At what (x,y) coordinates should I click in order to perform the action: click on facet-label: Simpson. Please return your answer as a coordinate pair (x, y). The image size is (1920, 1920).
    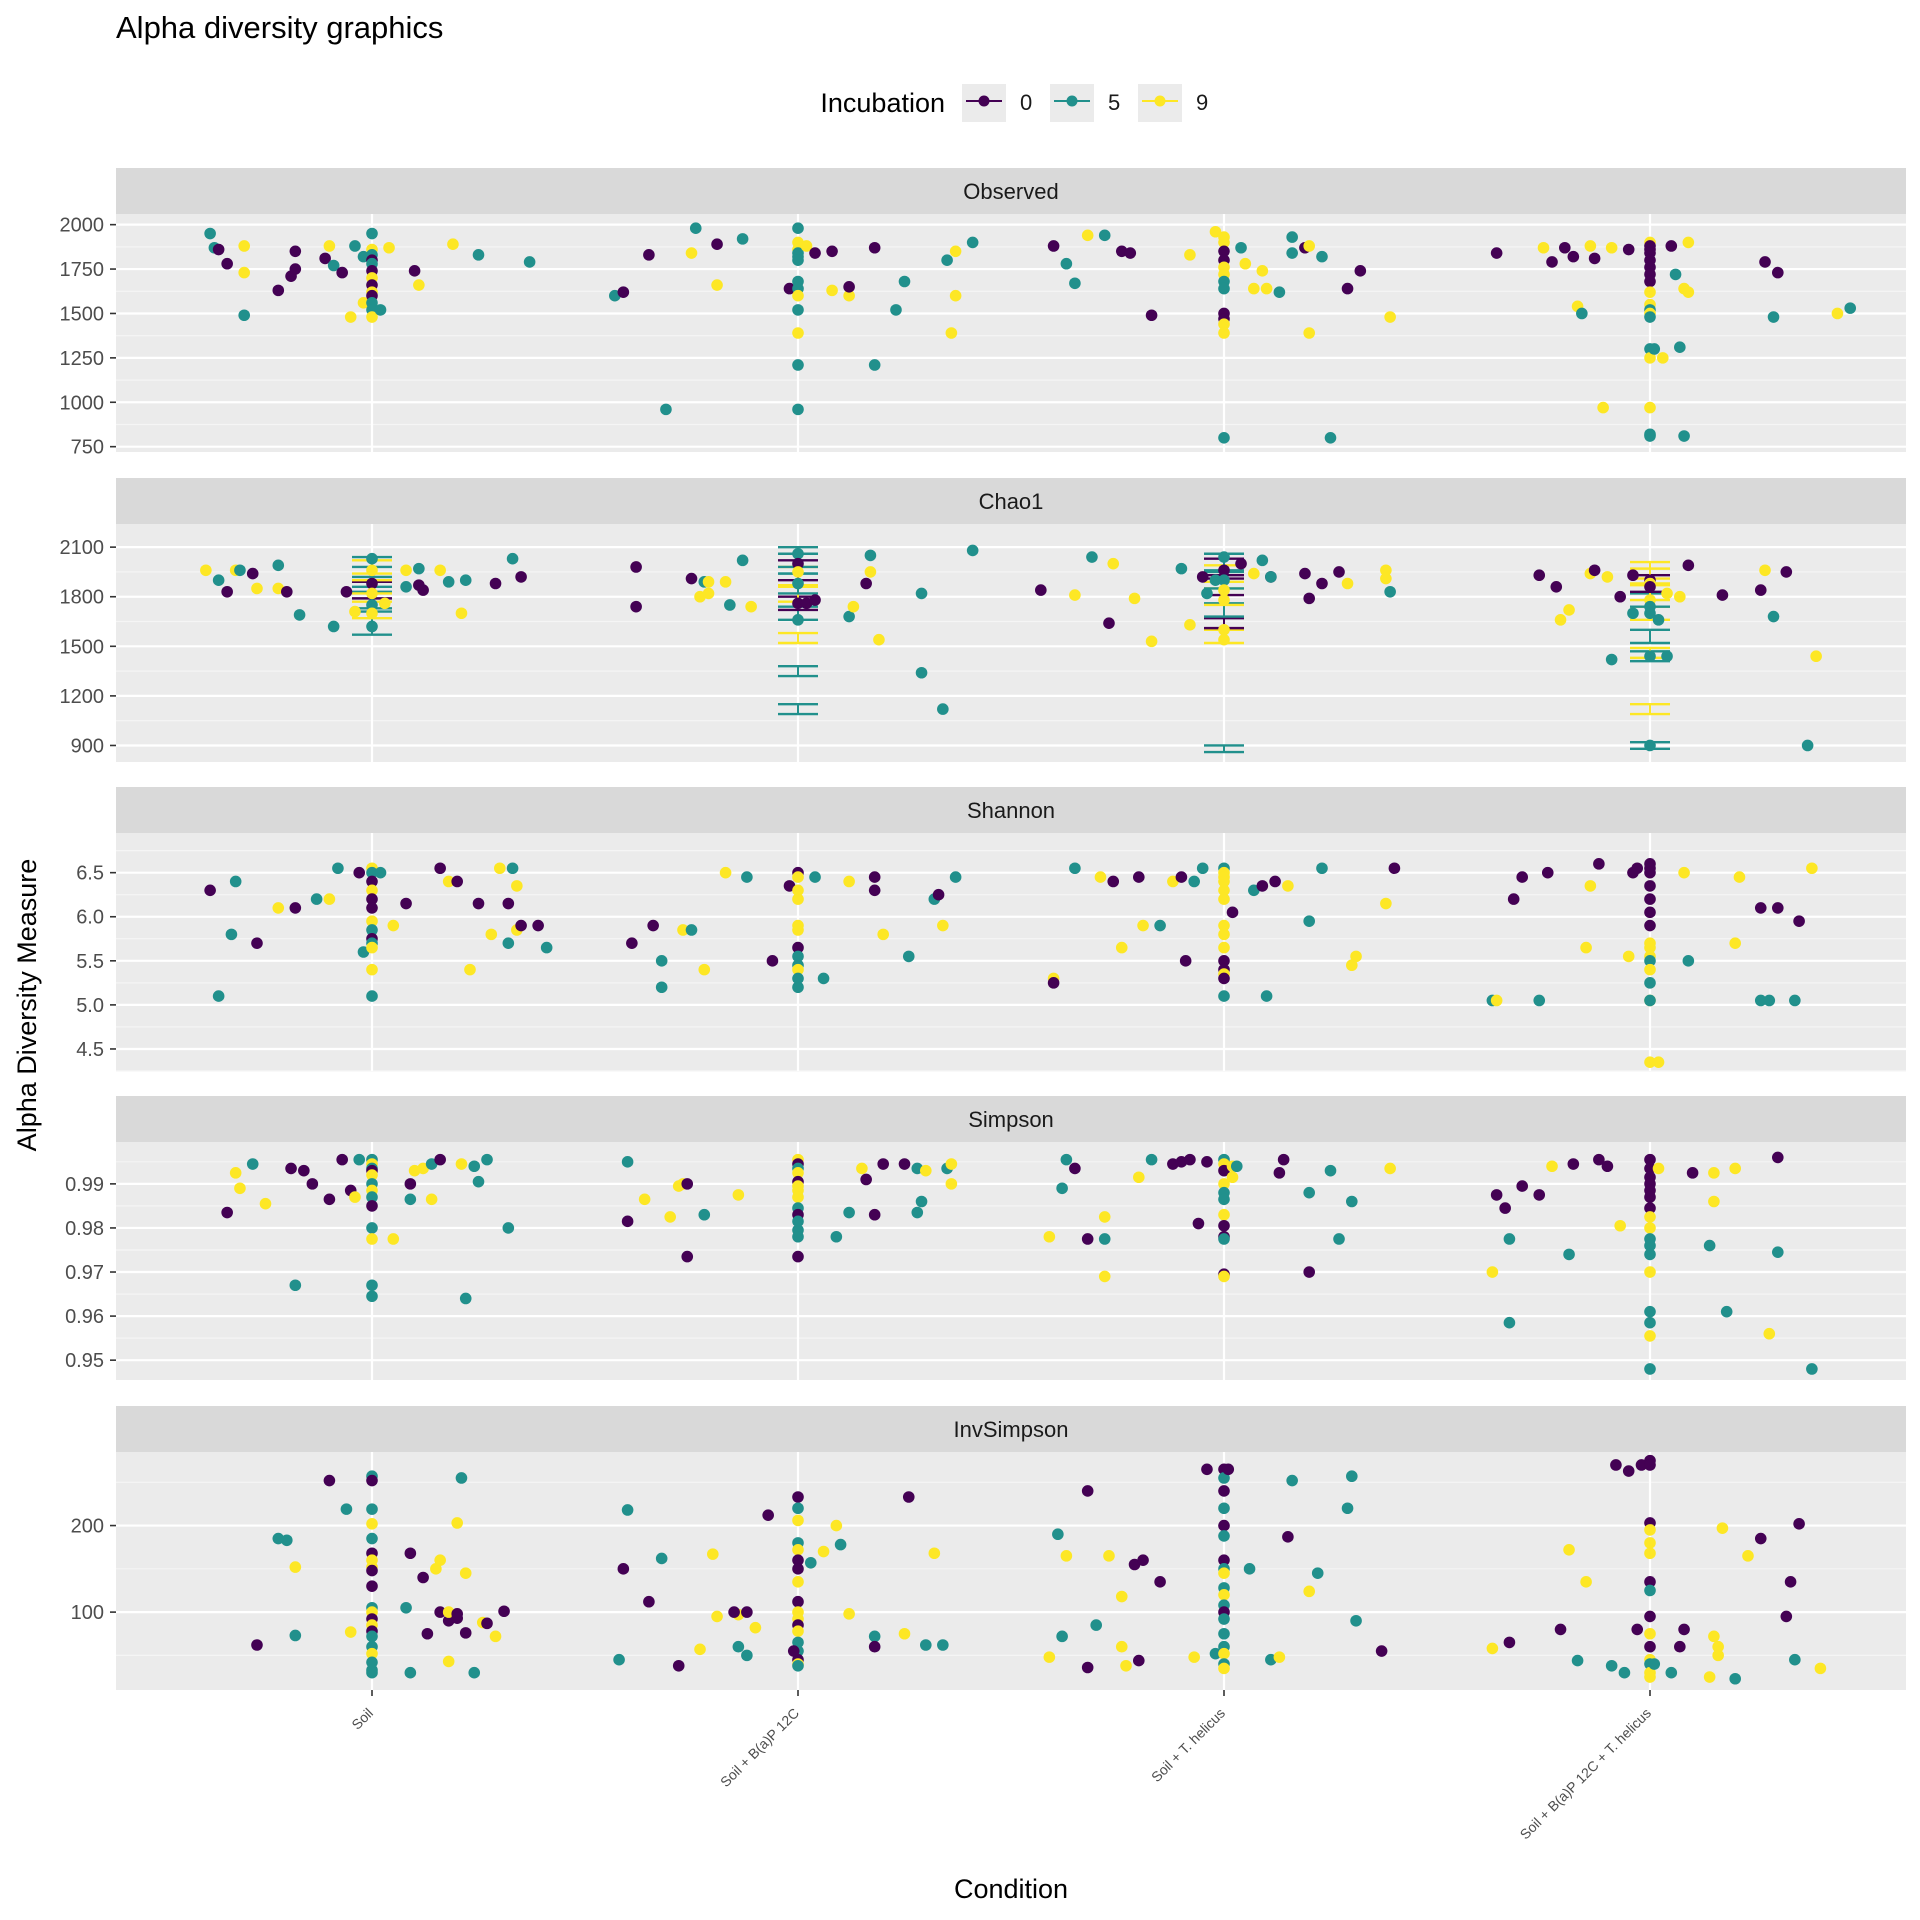
    Looking at the image, I should click on (1011, 1119).